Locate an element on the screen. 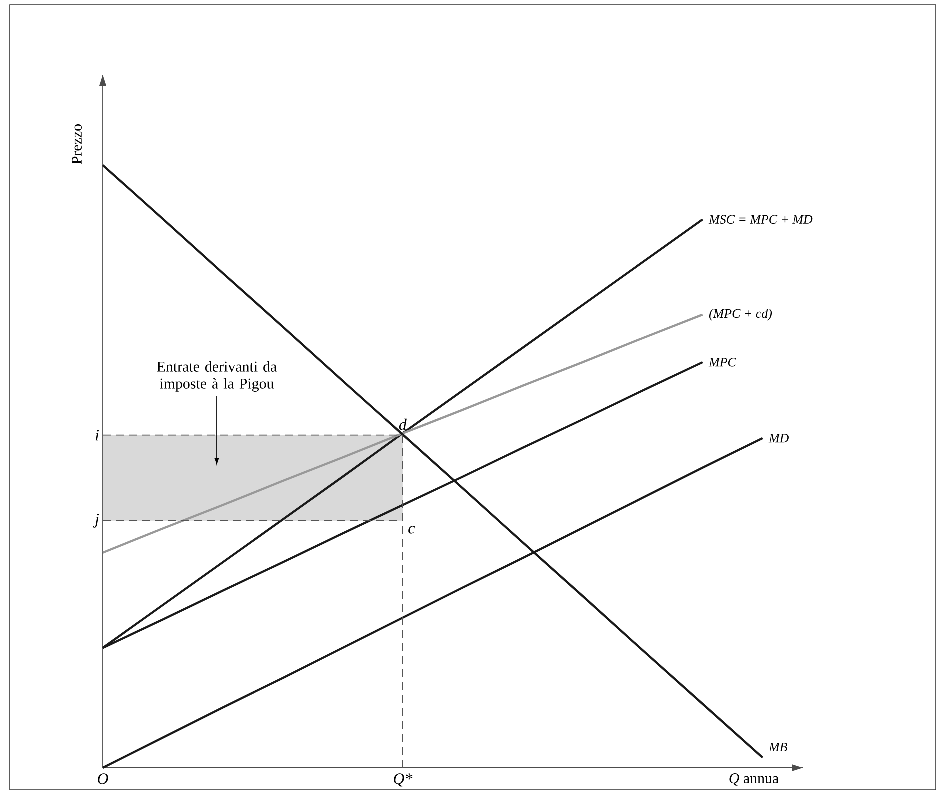 The width and height of the screenshot is (946, 796). series-label: MB is located at coordinates (778, 747).